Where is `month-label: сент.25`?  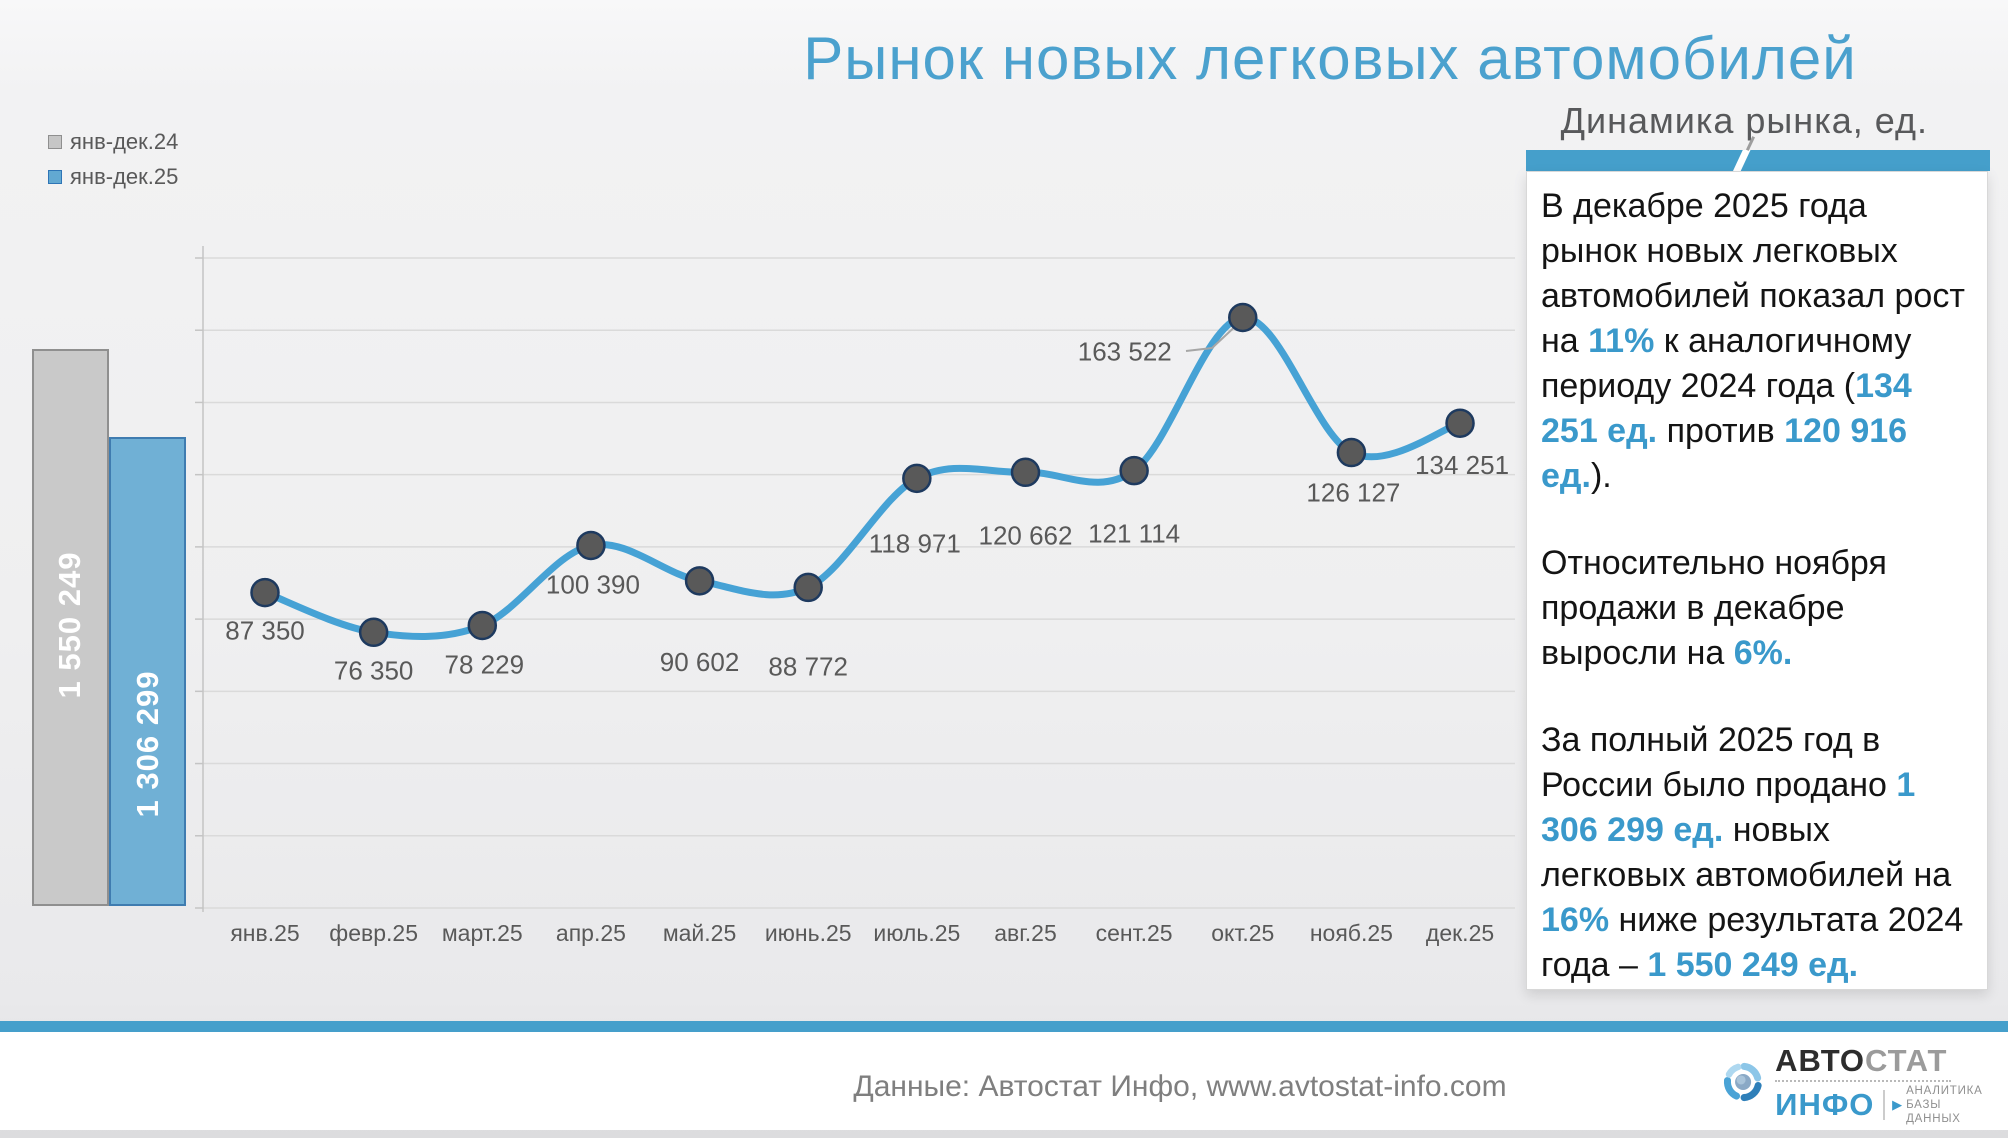 month-label: сент.25 is located at coordinates (1134, 933).